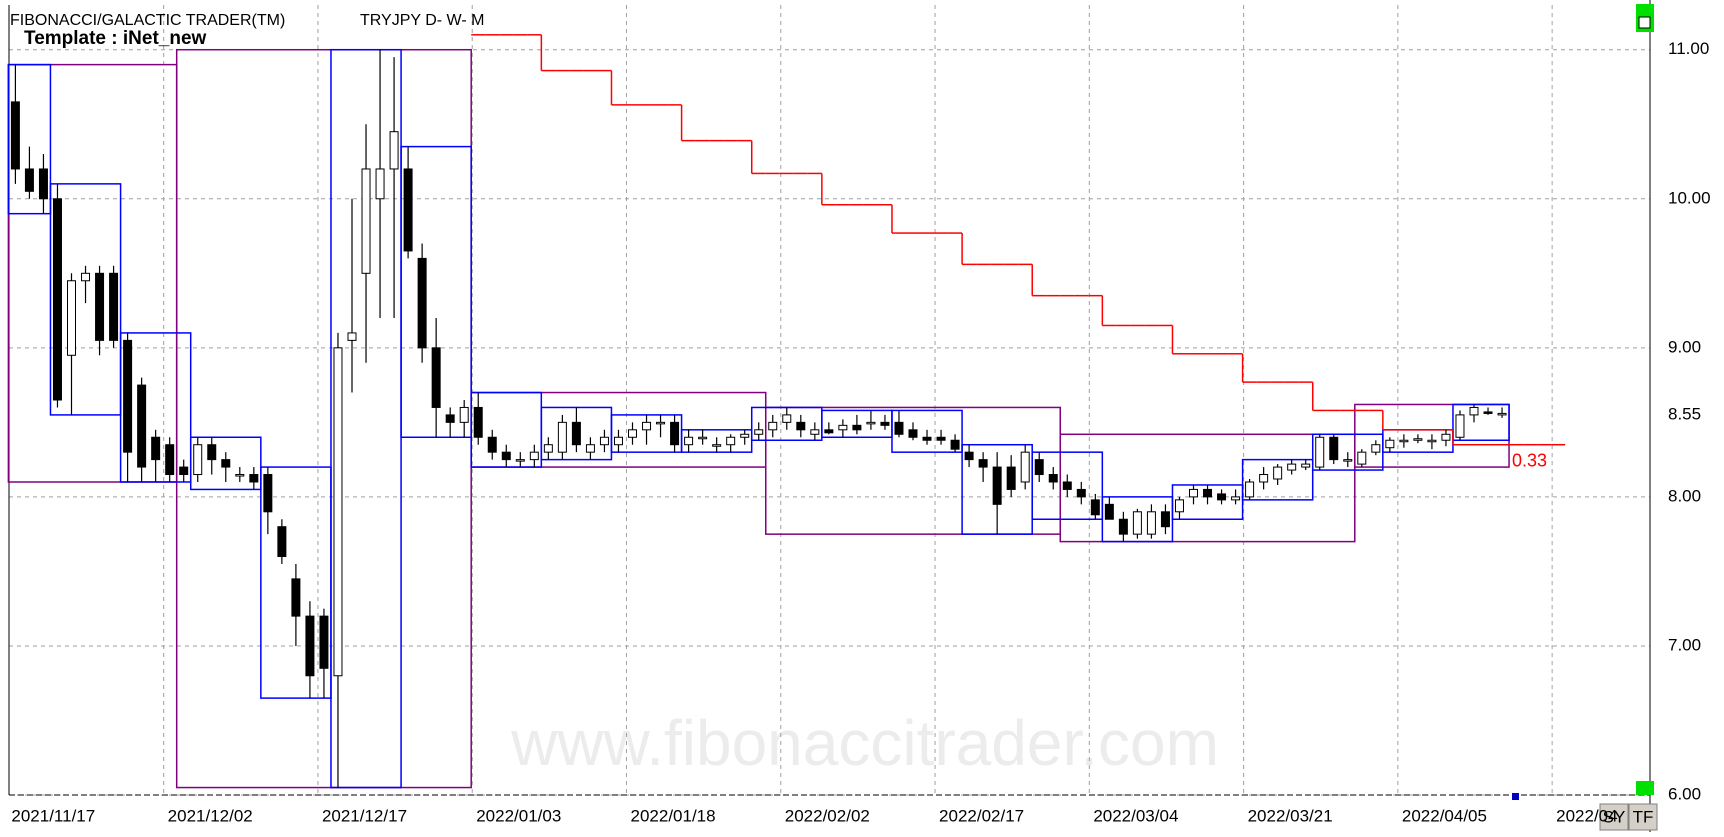 This screenshot has width=1724, height=837. I want to click on x-tick-label: 2021/11/17, so click(53, 815).